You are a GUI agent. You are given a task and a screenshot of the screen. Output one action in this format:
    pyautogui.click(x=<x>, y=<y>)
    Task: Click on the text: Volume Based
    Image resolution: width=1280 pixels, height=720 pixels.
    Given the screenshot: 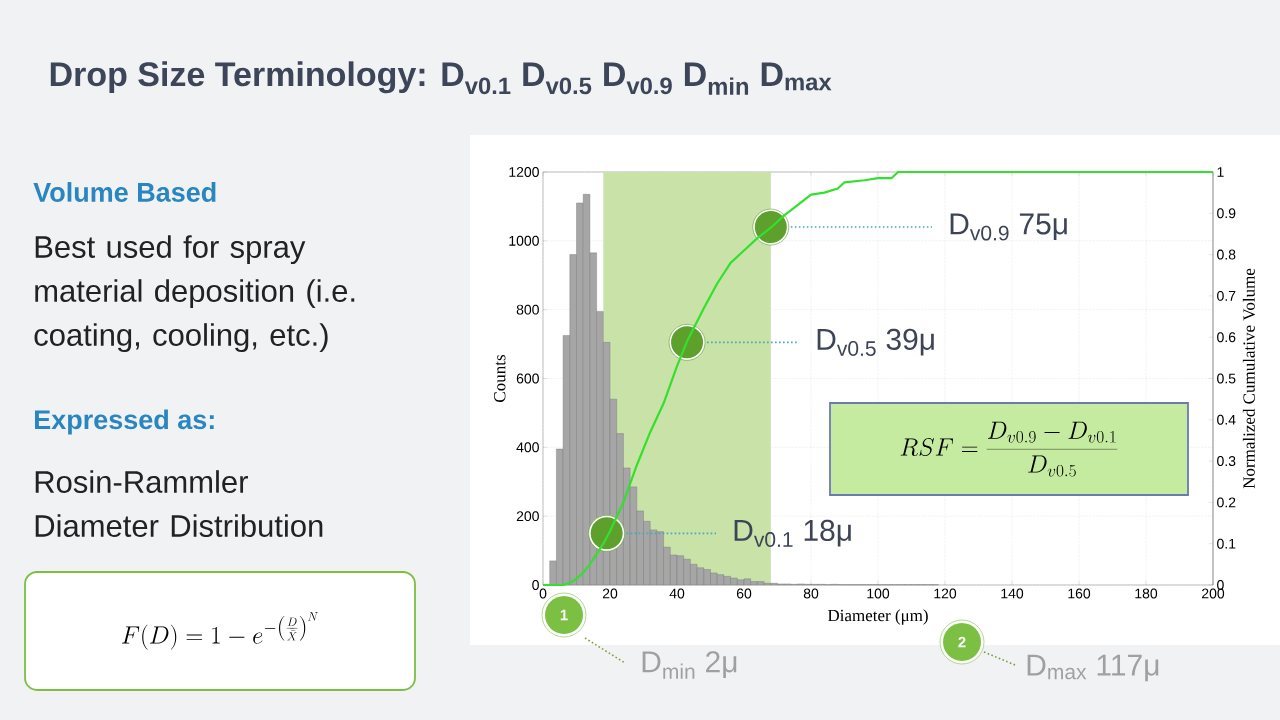 What is the action you would take?
    pyautogui.click(x=124, y=192)
    